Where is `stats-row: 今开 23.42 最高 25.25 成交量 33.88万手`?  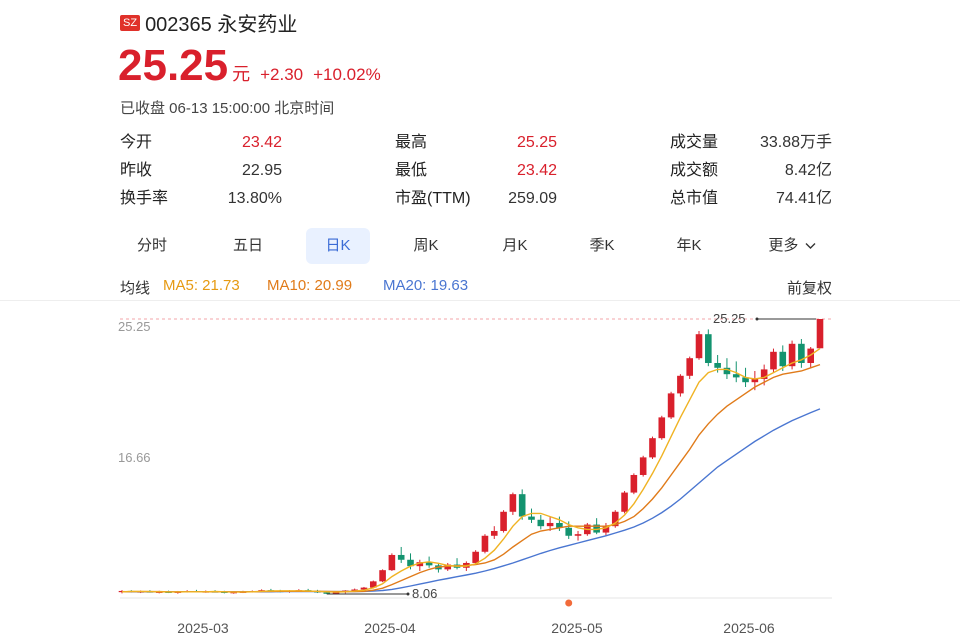 stats-row: 今开 23.42 最高 25.25 成交量 33.88万手 is located at coordinates (476, 146).